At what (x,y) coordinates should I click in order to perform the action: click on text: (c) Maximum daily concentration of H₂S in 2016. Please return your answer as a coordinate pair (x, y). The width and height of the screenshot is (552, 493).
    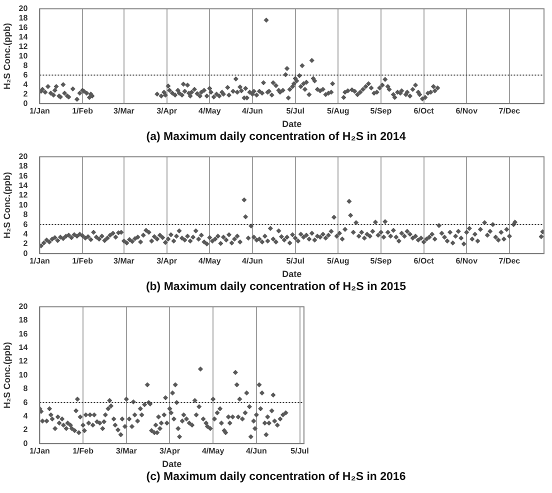
    Looking at the image, I should click on (276, 477).